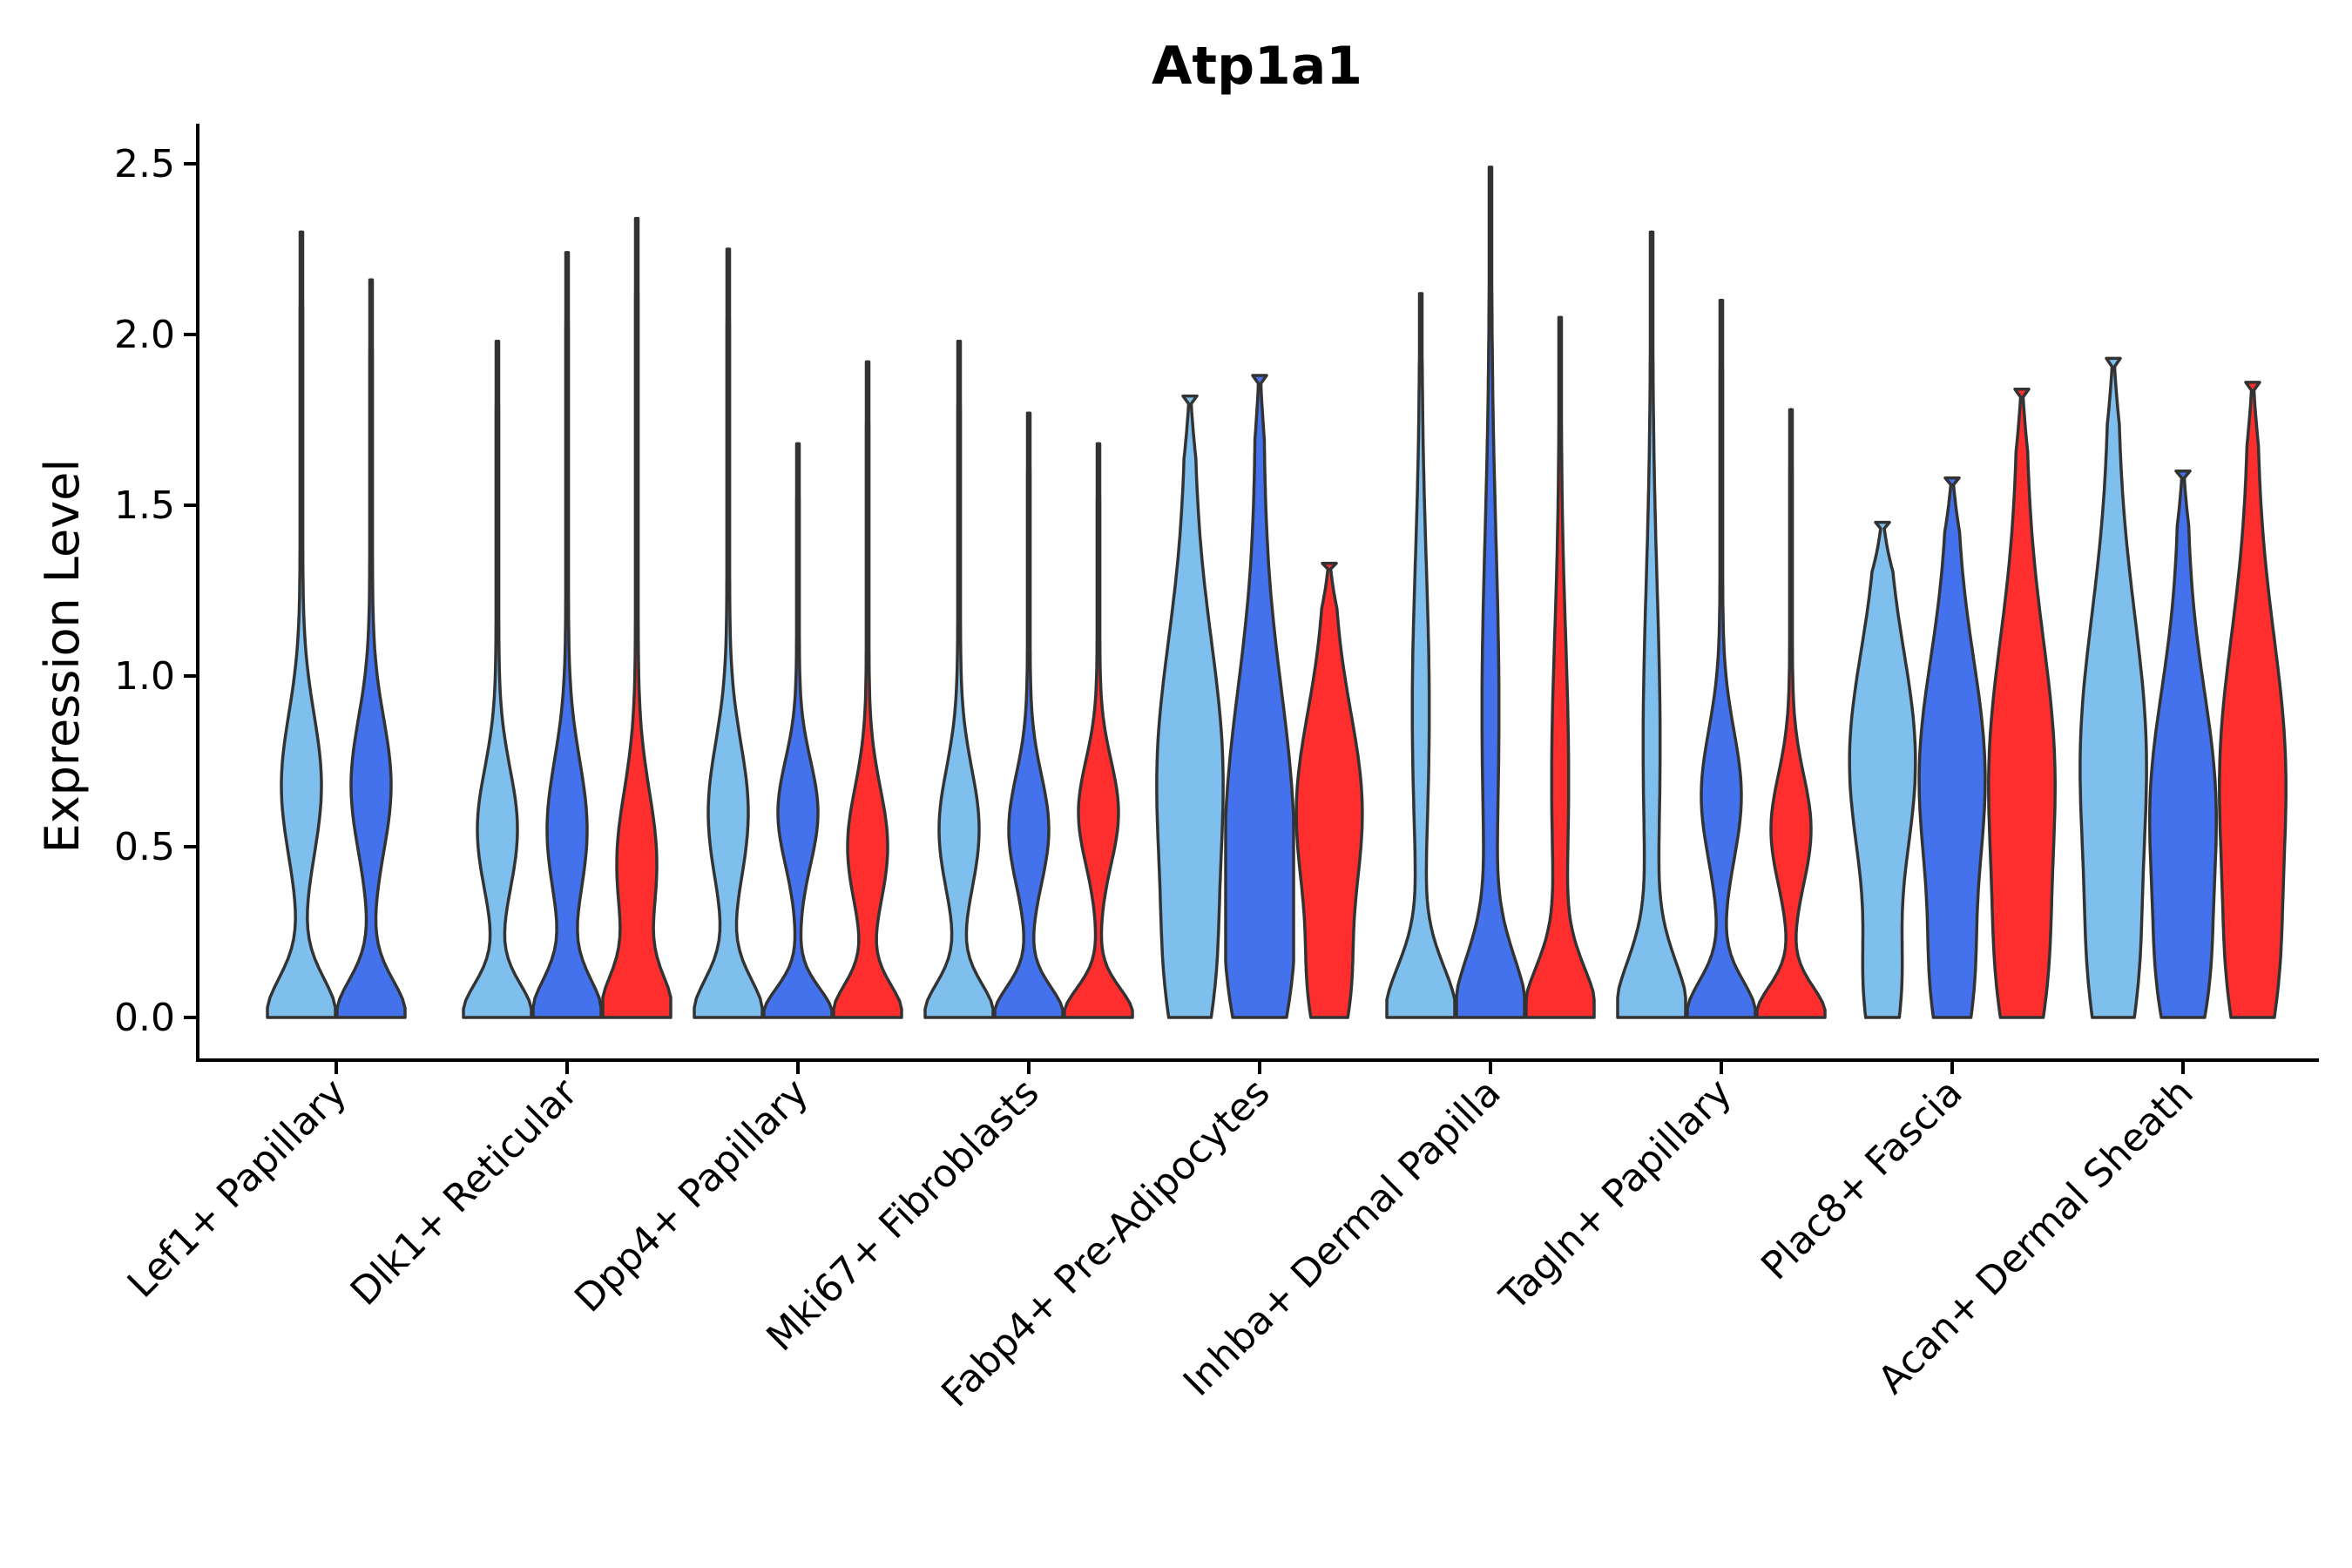  I want to click on y-axis-label: Expression Level, so click(62, 657).